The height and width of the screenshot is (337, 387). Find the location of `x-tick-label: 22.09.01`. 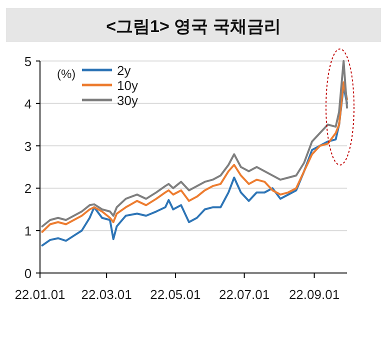

x-tick-label: 22.09.01 is located at coordinates (314, 294).